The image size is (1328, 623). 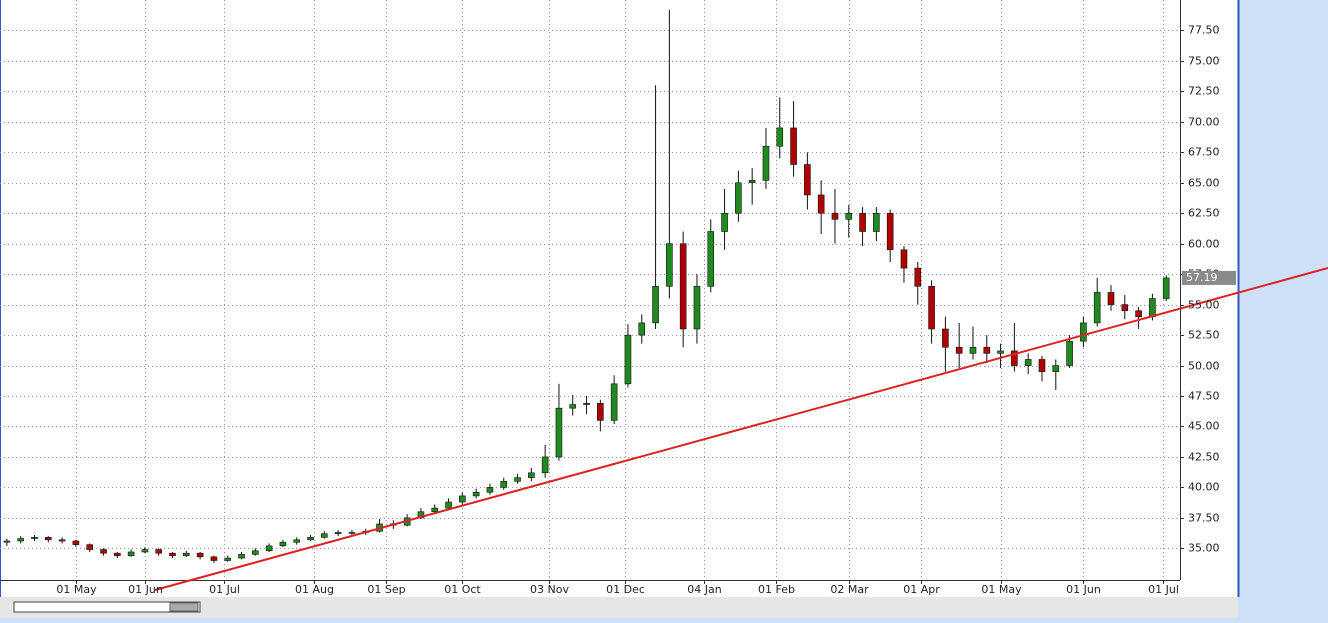 What do you see at coordinates (1001, 589) in the screenshot?
I see `x-tick-label: 01 May` at bounding box center [1001, 589].